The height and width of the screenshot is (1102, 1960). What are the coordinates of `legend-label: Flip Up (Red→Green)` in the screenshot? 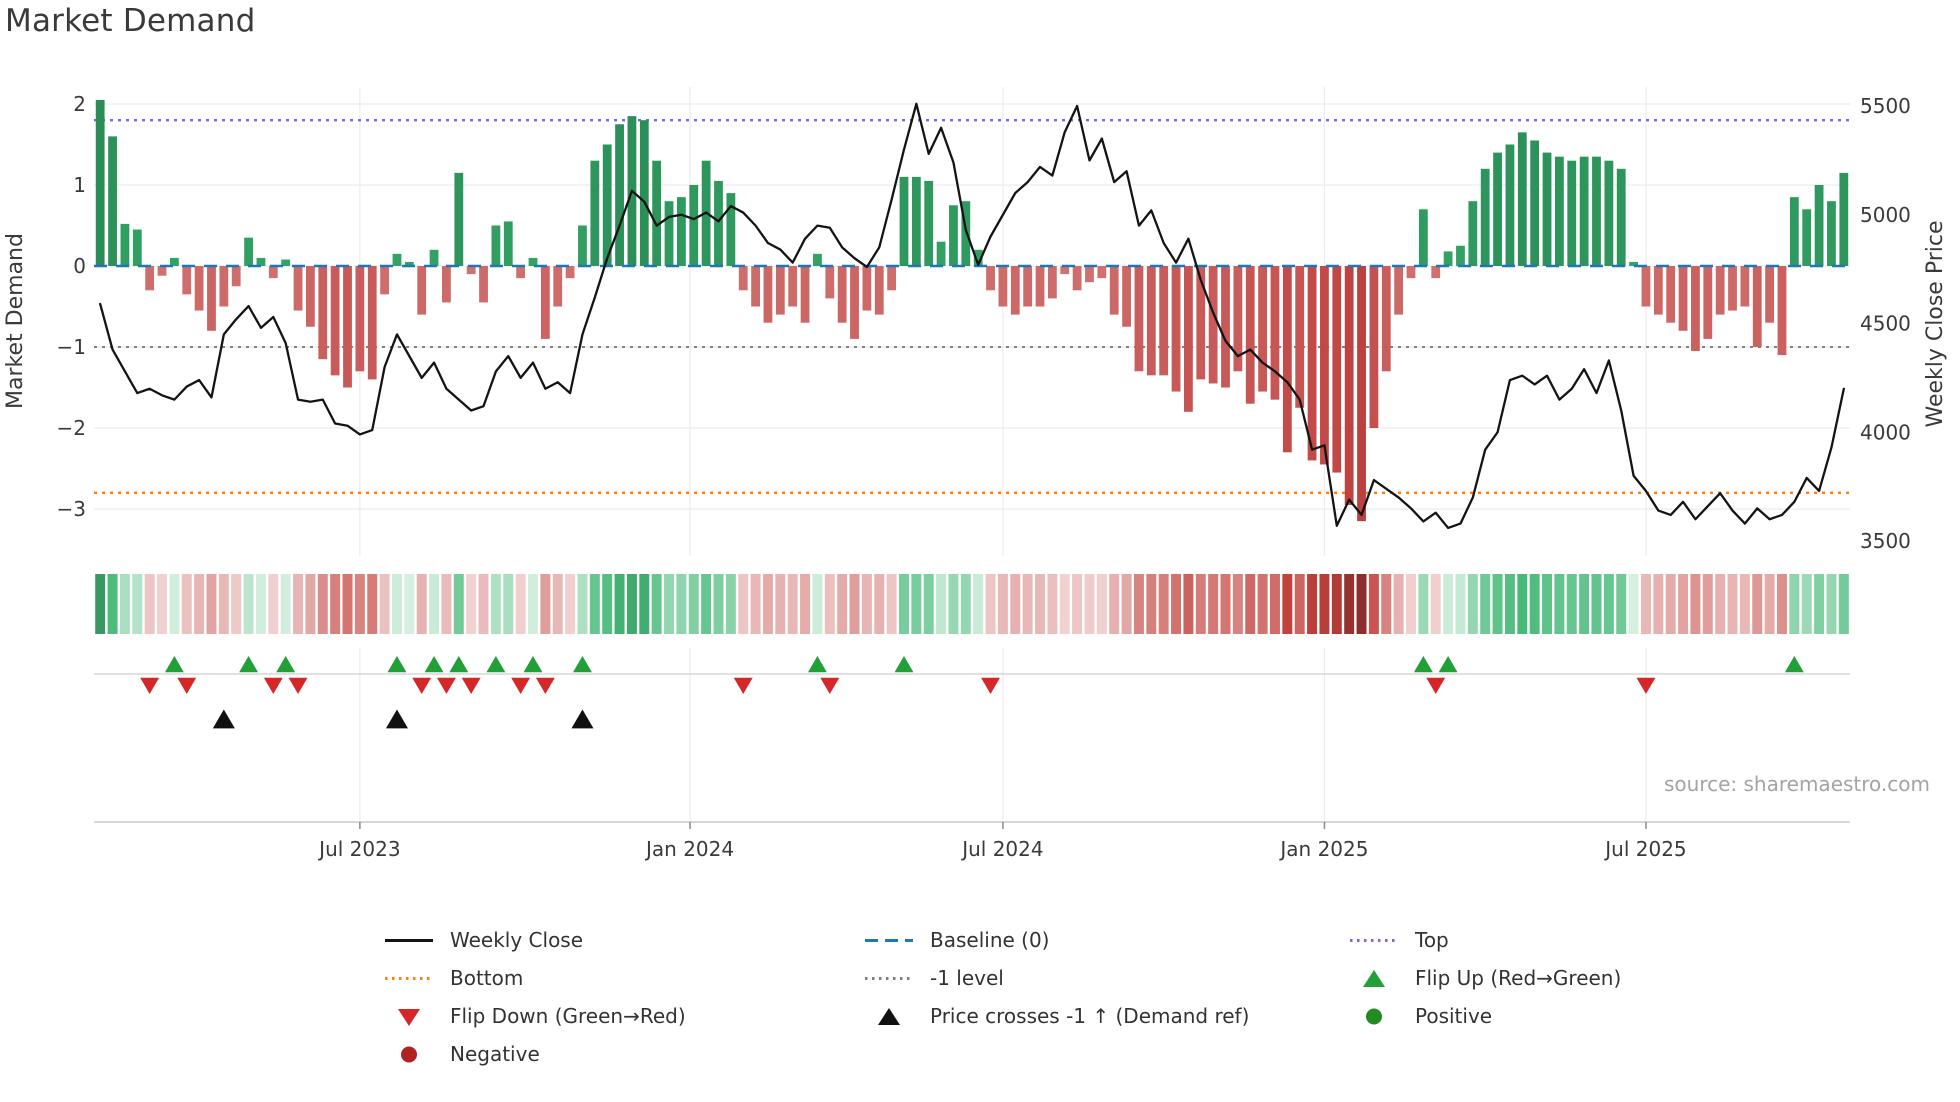 It's located at (1518, 978).